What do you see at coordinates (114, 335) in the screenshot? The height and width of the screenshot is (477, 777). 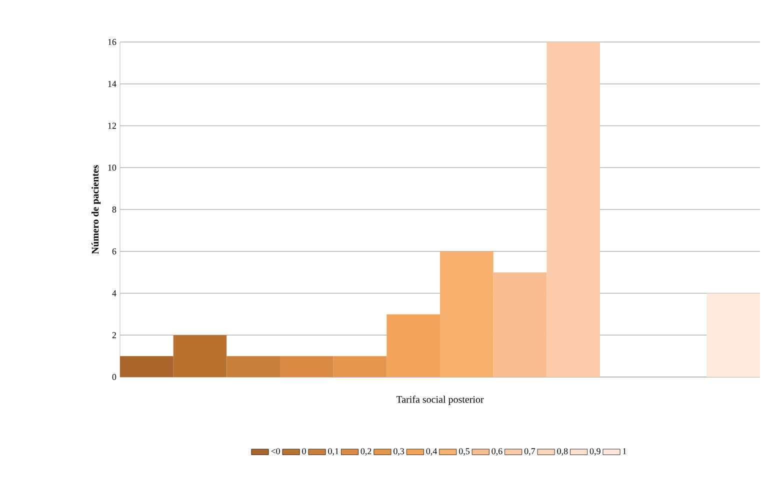 I see `y-tick-label: 2` at bounding box center [114, 335].